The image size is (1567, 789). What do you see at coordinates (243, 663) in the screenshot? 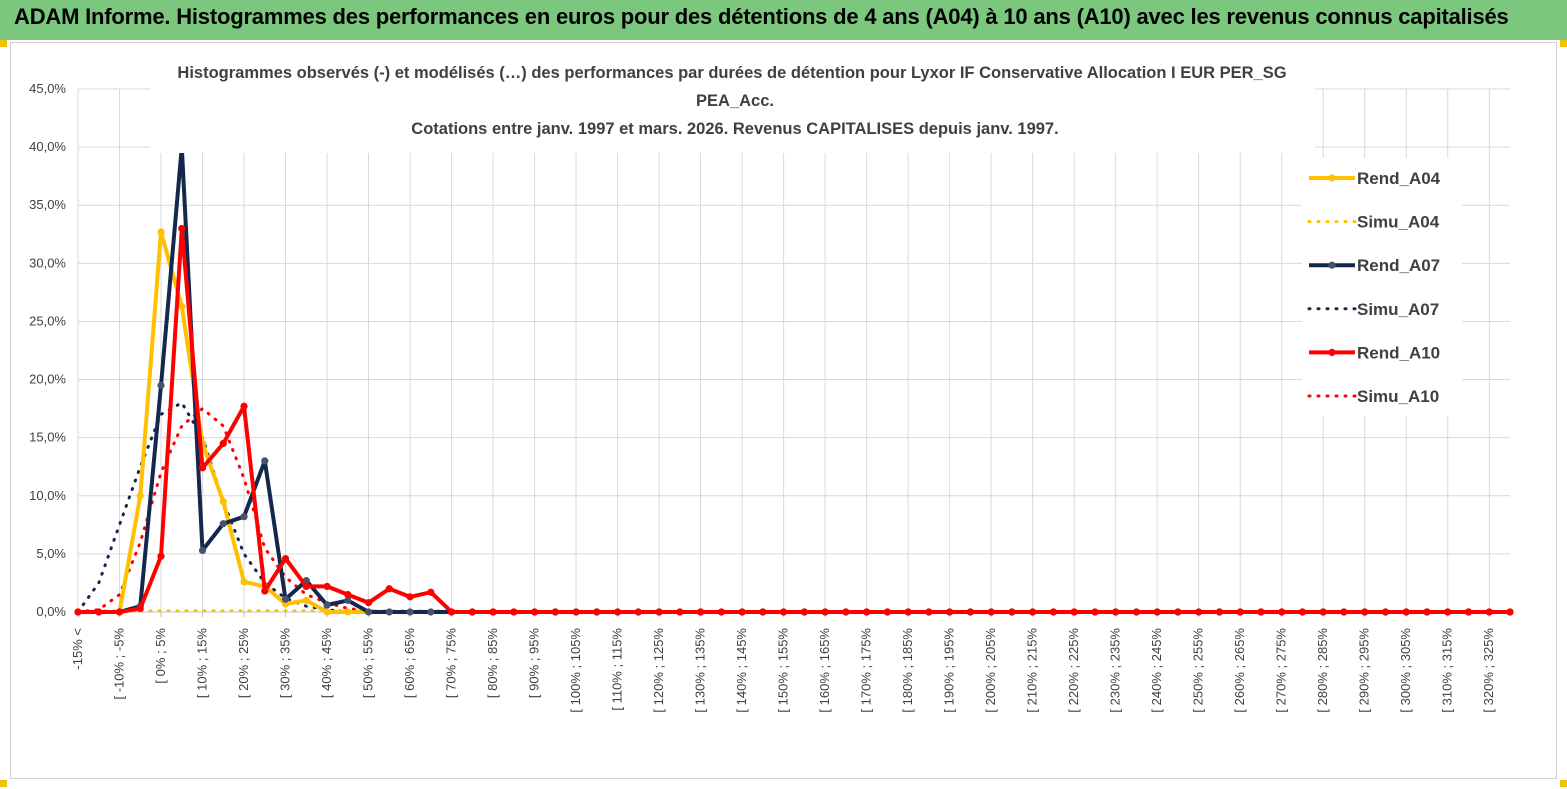
I see `x-tick-label: [ 20% ; 25%` at bounding box center [243, 663].